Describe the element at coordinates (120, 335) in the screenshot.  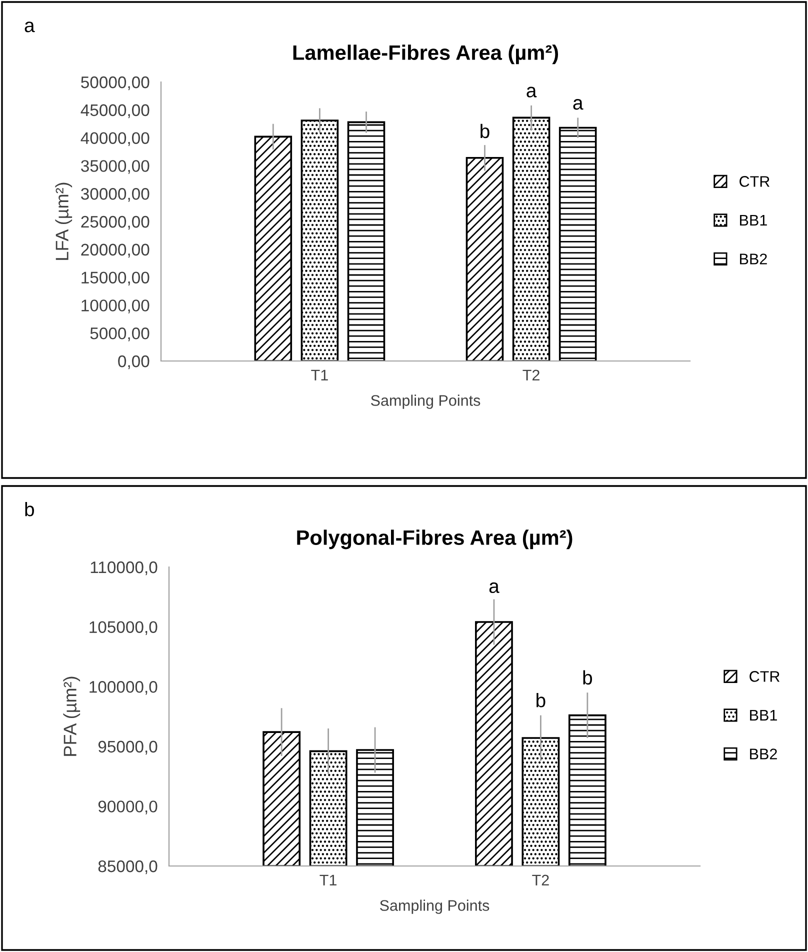
I see `y-tick-label: 5000,00` at that location.